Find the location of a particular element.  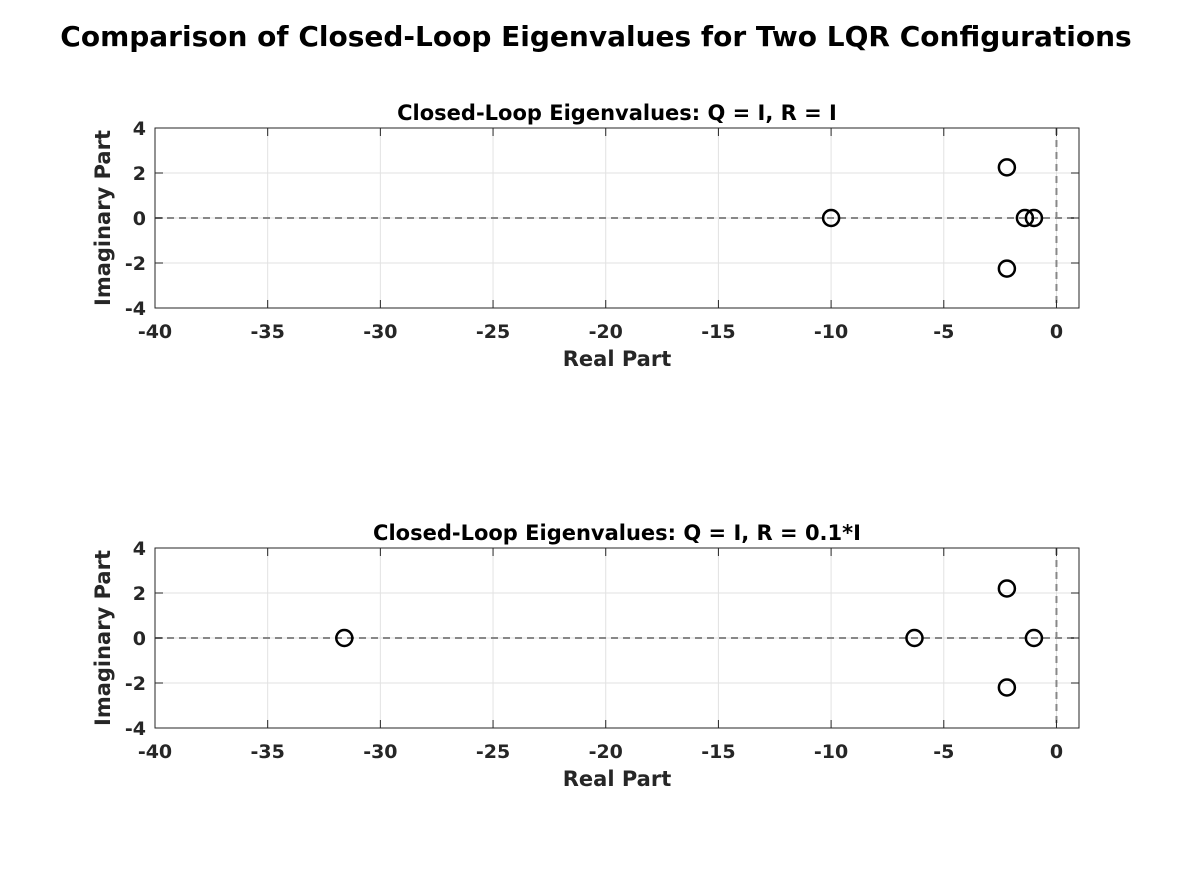

subplot-title: Closed-Loop Eigenvalues: Q = I, R = I is located at coordinates (617, 113).